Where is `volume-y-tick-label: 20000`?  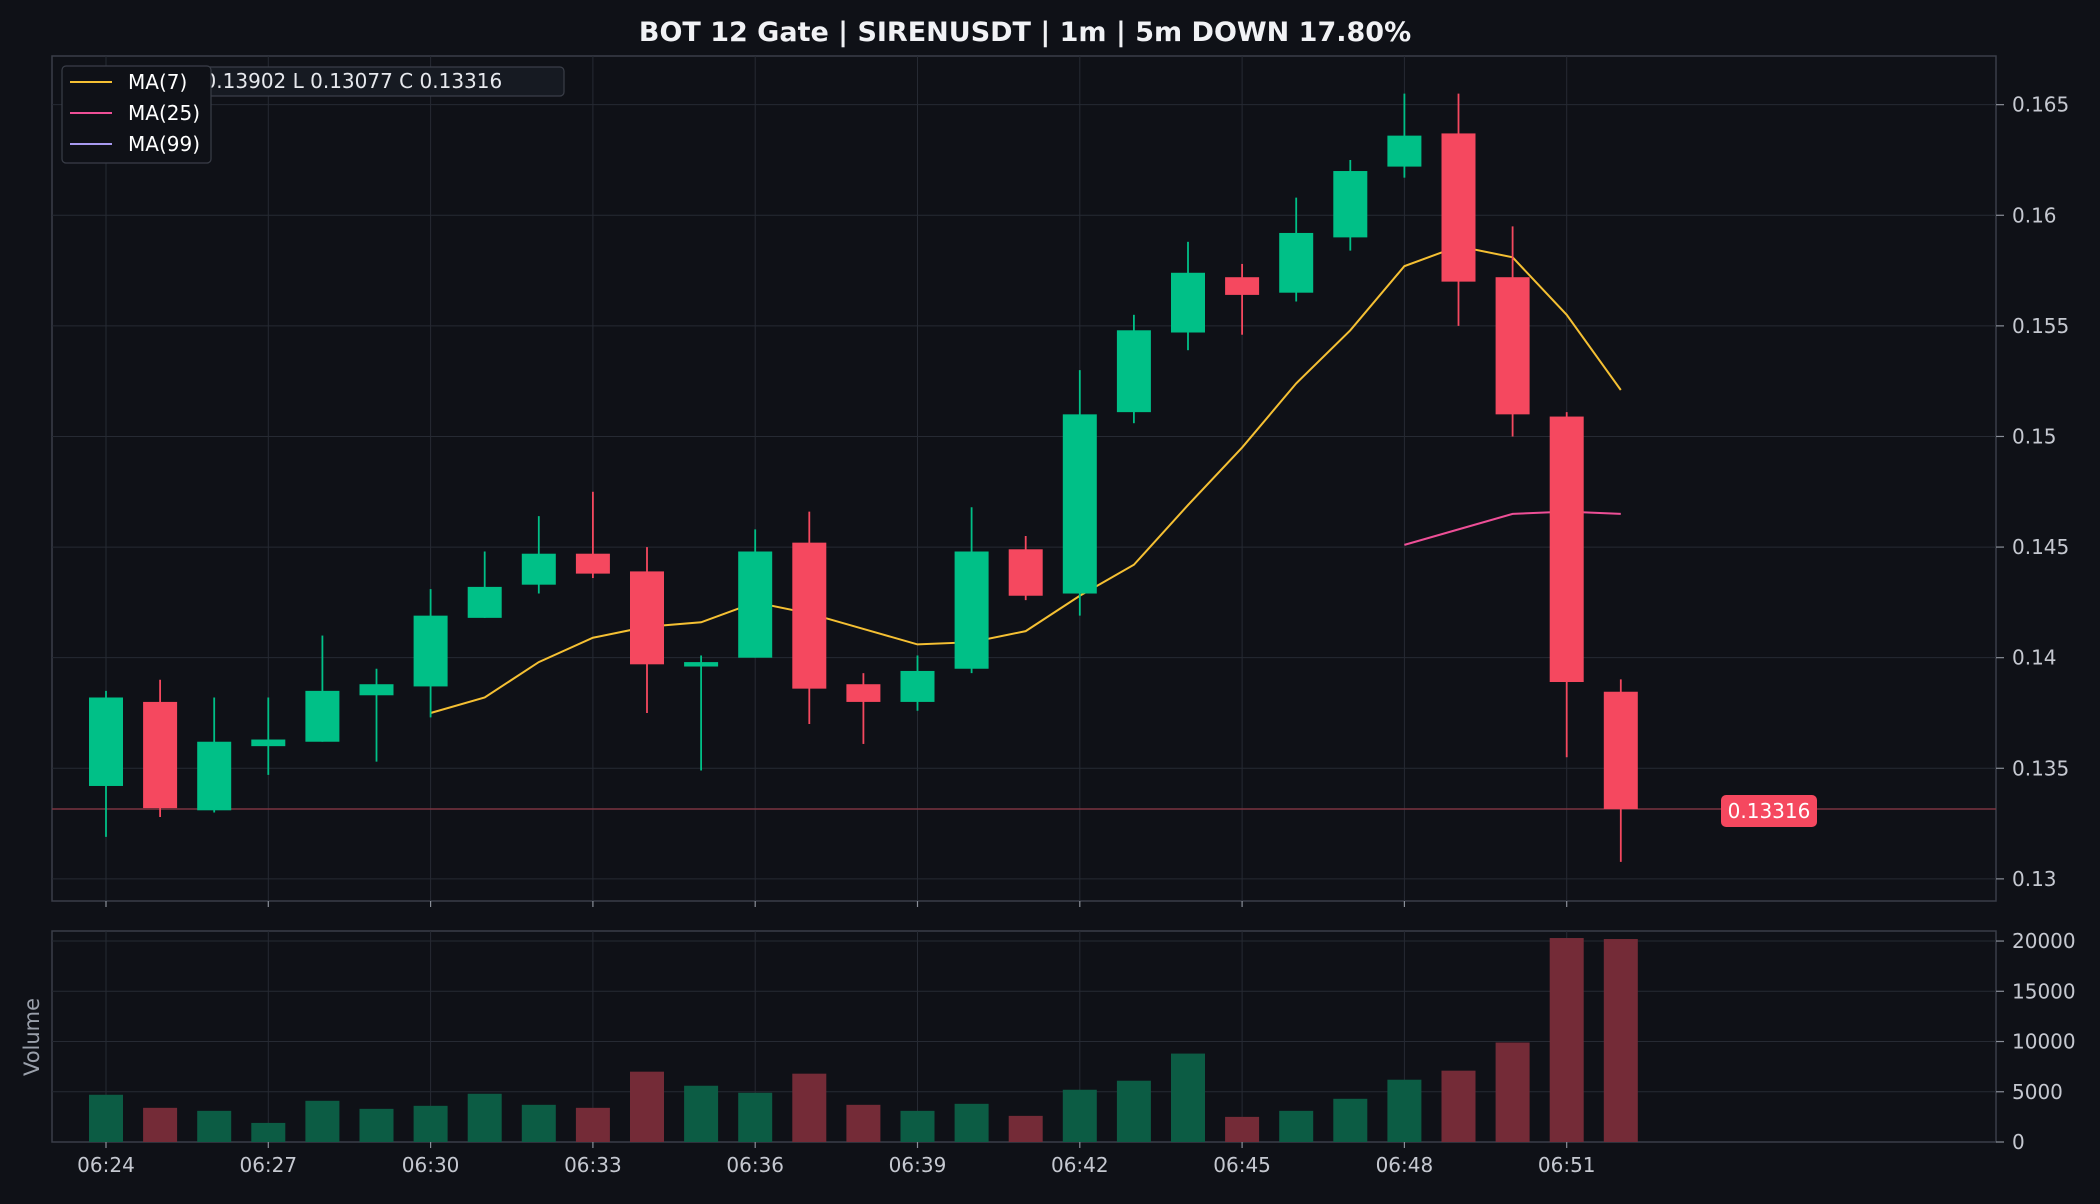 volume-y-tick-label: 20000 is located at coordinates (2044, 941).